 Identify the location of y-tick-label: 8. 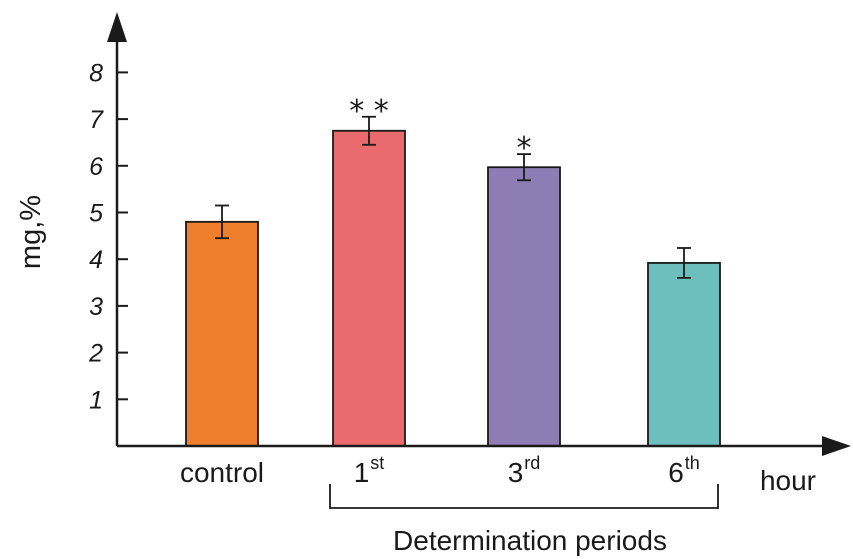
(96, 73).